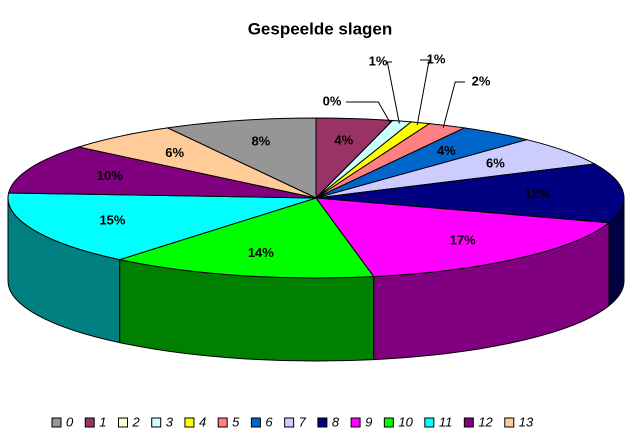 This screenshot has height=448, width=641. What do you see at coordinates (537, 193) in the screenshot?
I see `data-label: 12%` at bounding box center [537, 193].